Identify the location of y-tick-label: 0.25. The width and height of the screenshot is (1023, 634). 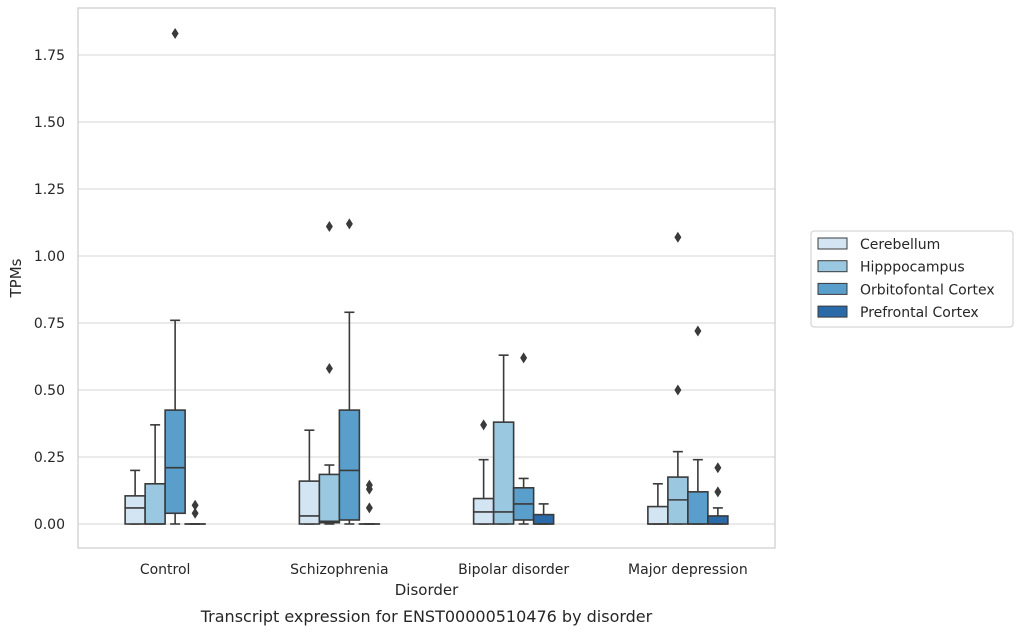
(49, 458).